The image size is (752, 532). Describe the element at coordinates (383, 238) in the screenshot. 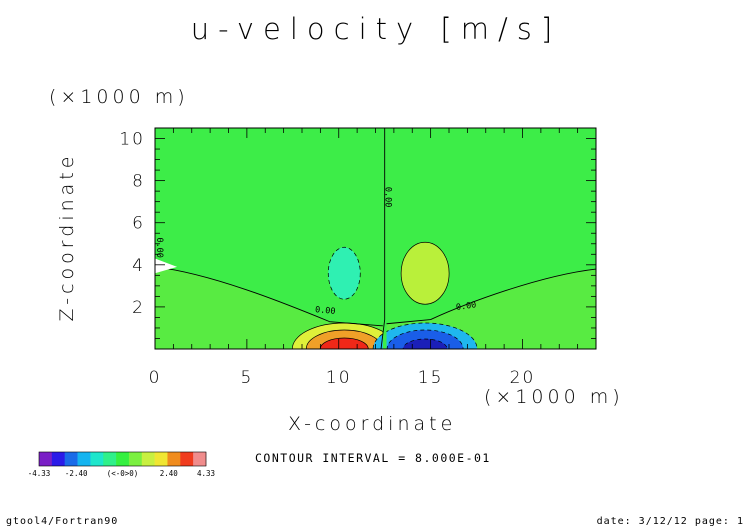

I see `zero-contour-center` at that location.